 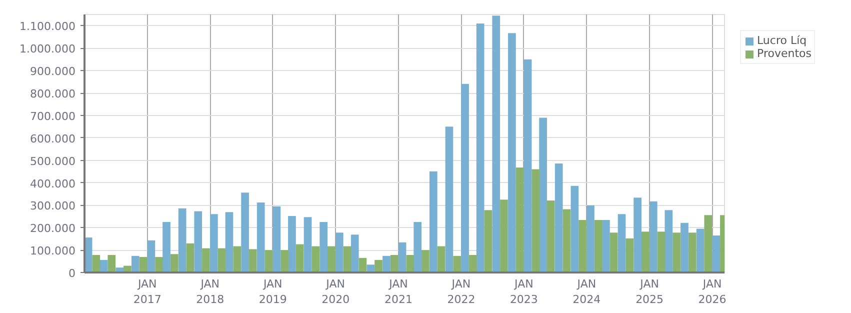 I want to click on y-tick-label: 1.100.000, so click(x=48, y=27).